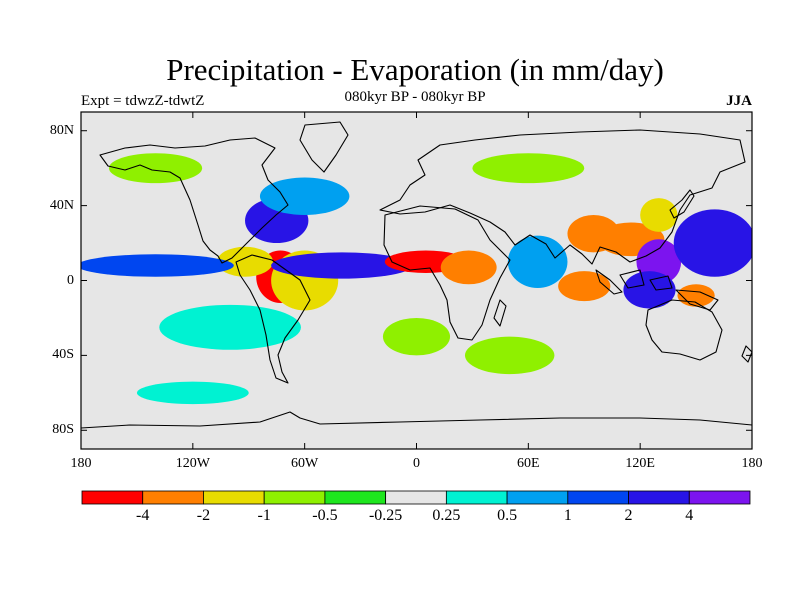 The width and height of the screenshot is (800, 600). What do you see at coordinates (61, 205) in the screenshot?
I see `lat-label-1: 40N` at bounding box center [61, 205].